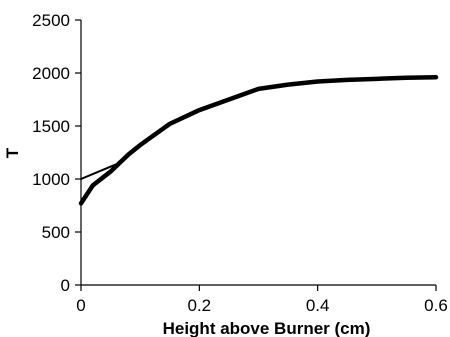 This screenshot has width=450, height=337. Describe the element at coordinates (80, 305) in the screenshot. I see `x-tick-label: 0` at that location.